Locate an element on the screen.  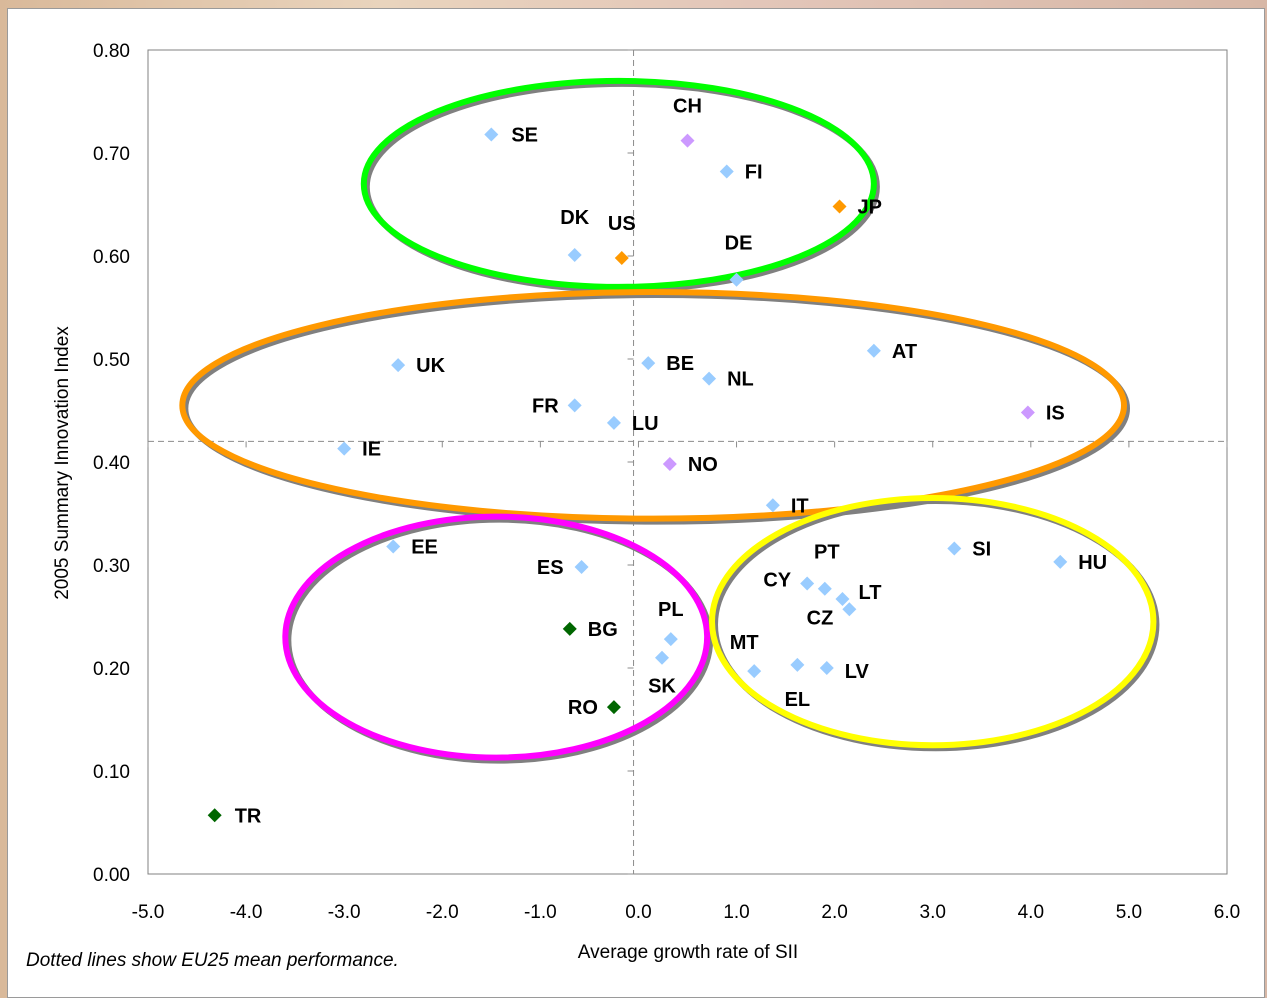
y-tick-label: 0.10 is located at coordinates (111, 772).